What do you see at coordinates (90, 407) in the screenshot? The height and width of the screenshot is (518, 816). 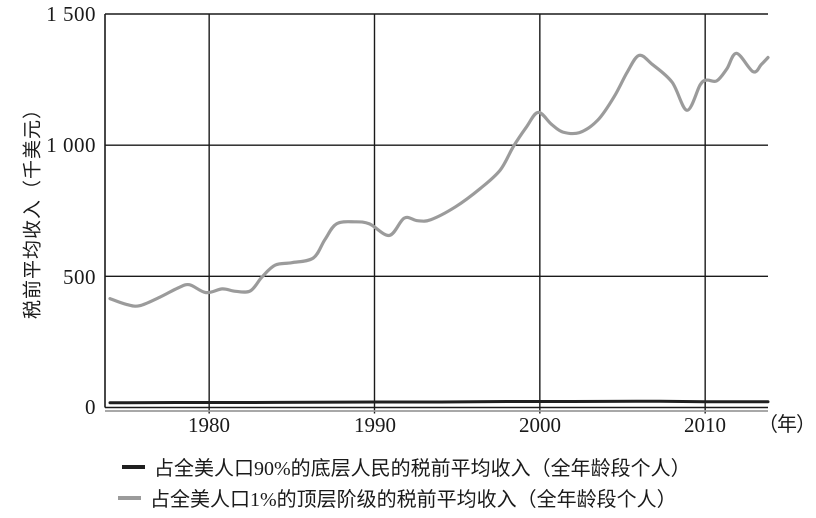 I see `y-tick-label-0: 0` at bounding box center [90, 407].